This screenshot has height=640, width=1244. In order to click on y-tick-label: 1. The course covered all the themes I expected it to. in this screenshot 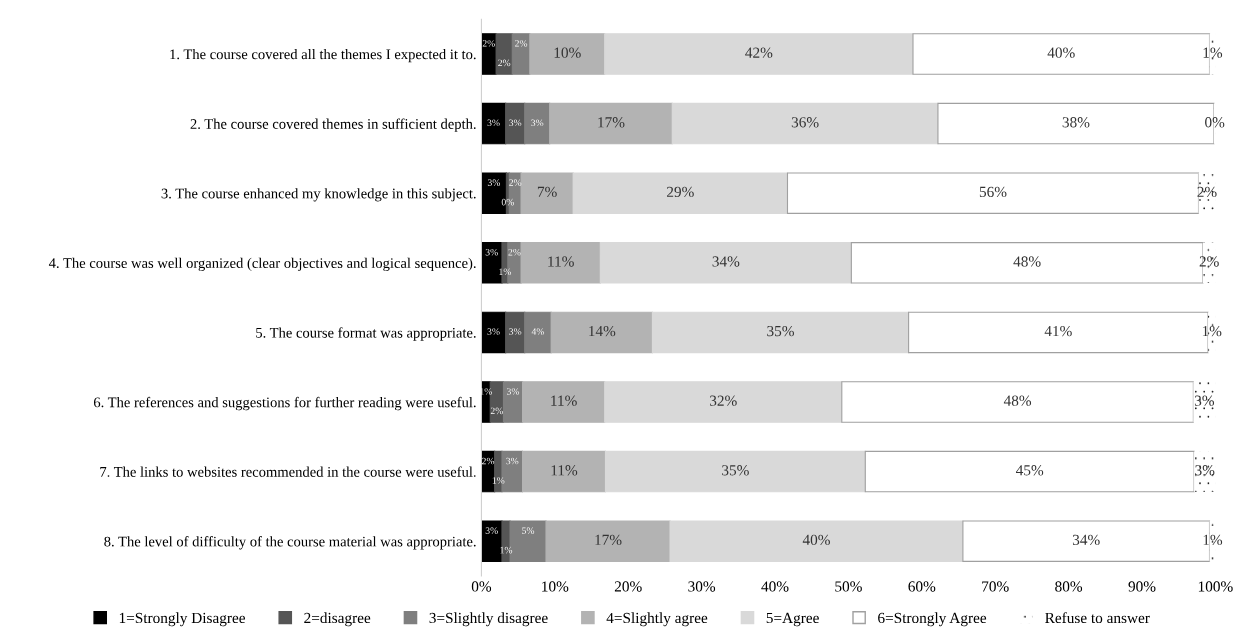, I will do `click(323, 55)`.